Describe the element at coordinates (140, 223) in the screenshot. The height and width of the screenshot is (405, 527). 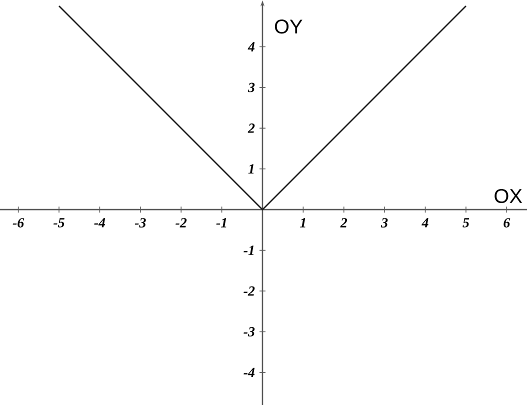
I see `x-tick-label: -3` at that location.